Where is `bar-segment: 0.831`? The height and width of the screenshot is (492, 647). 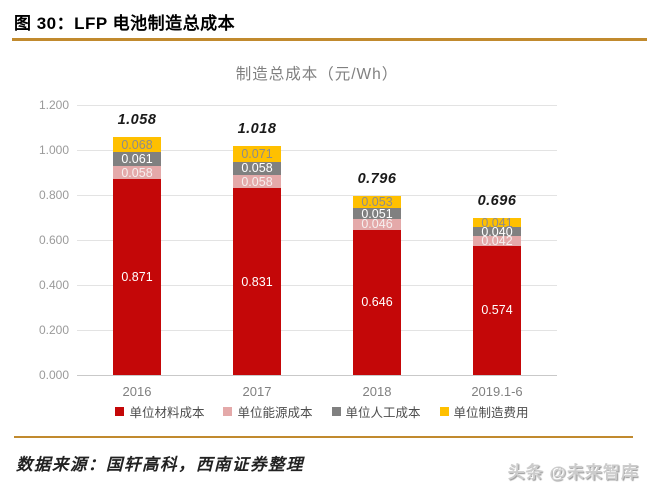
bar-segment: 0.831 is located at coordinates (257, 281).